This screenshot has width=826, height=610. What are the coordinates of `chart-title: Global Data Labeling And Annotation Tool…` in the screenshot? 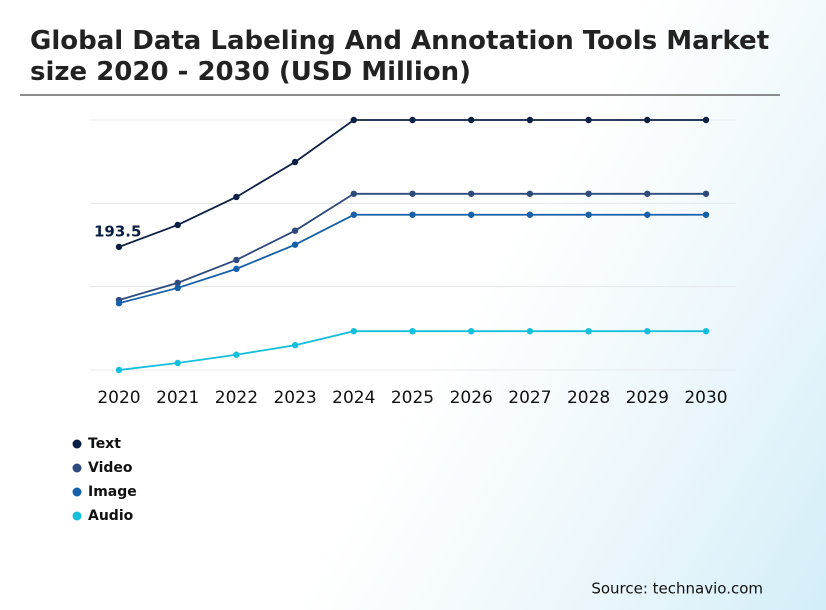 It's located at (399, 56).